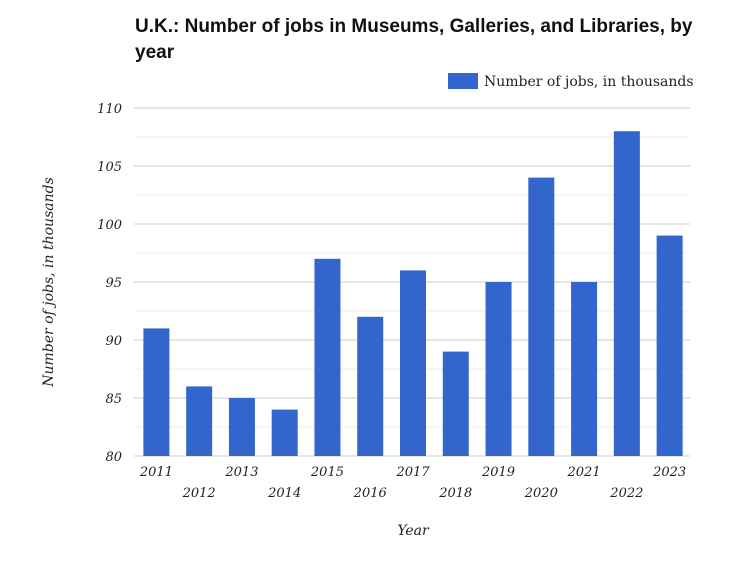 This screenshot has width=750, height=563. I want to click on y-tick-label: 105, so click(109, 167).